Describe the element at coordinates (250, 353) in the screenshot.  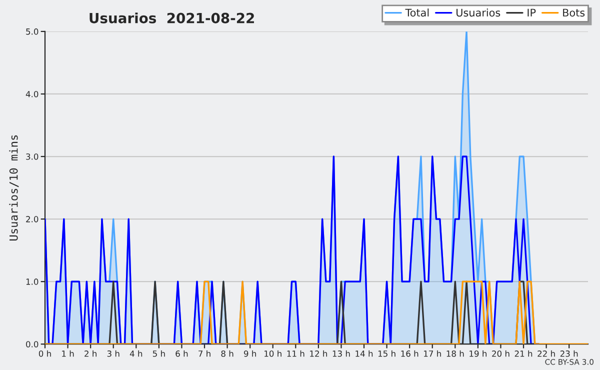
I see `x-tick-label: 9 h` at that location.